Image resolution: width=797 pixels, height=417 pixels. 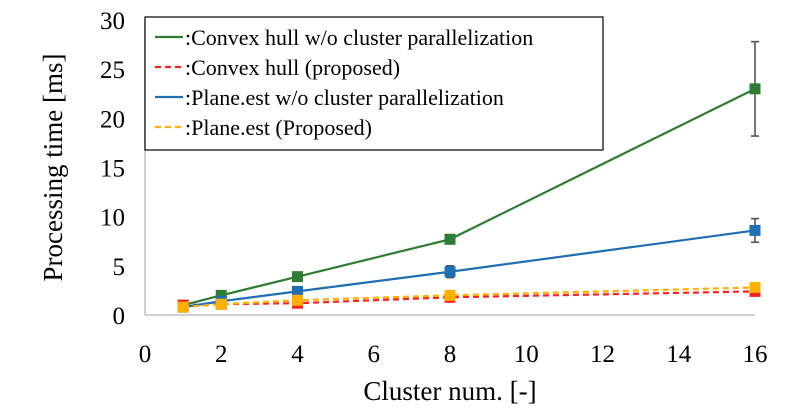 What do you see at coordinates (755, 354) in the screenshot?
I see `x-tick-label: 16` at bounding box center [755, 354].